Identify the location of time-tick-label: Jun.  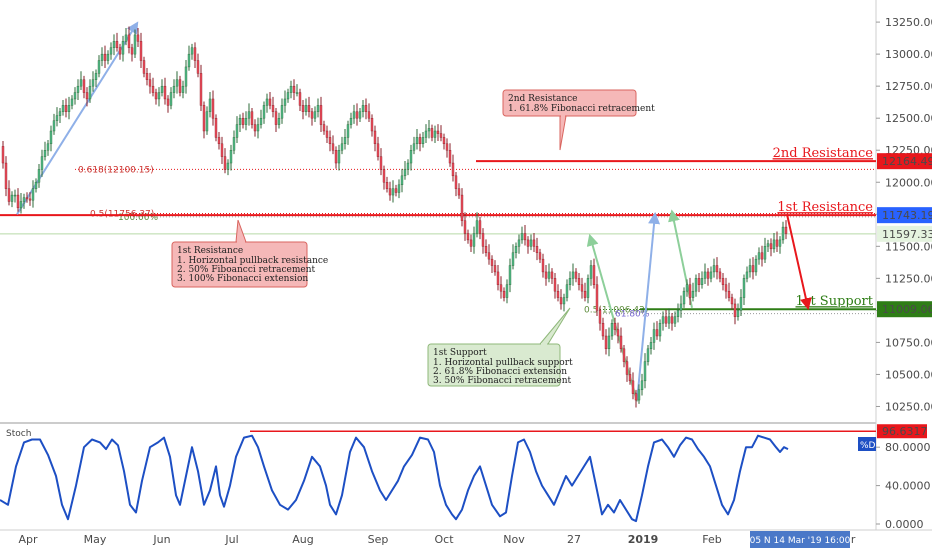
(161, 539).